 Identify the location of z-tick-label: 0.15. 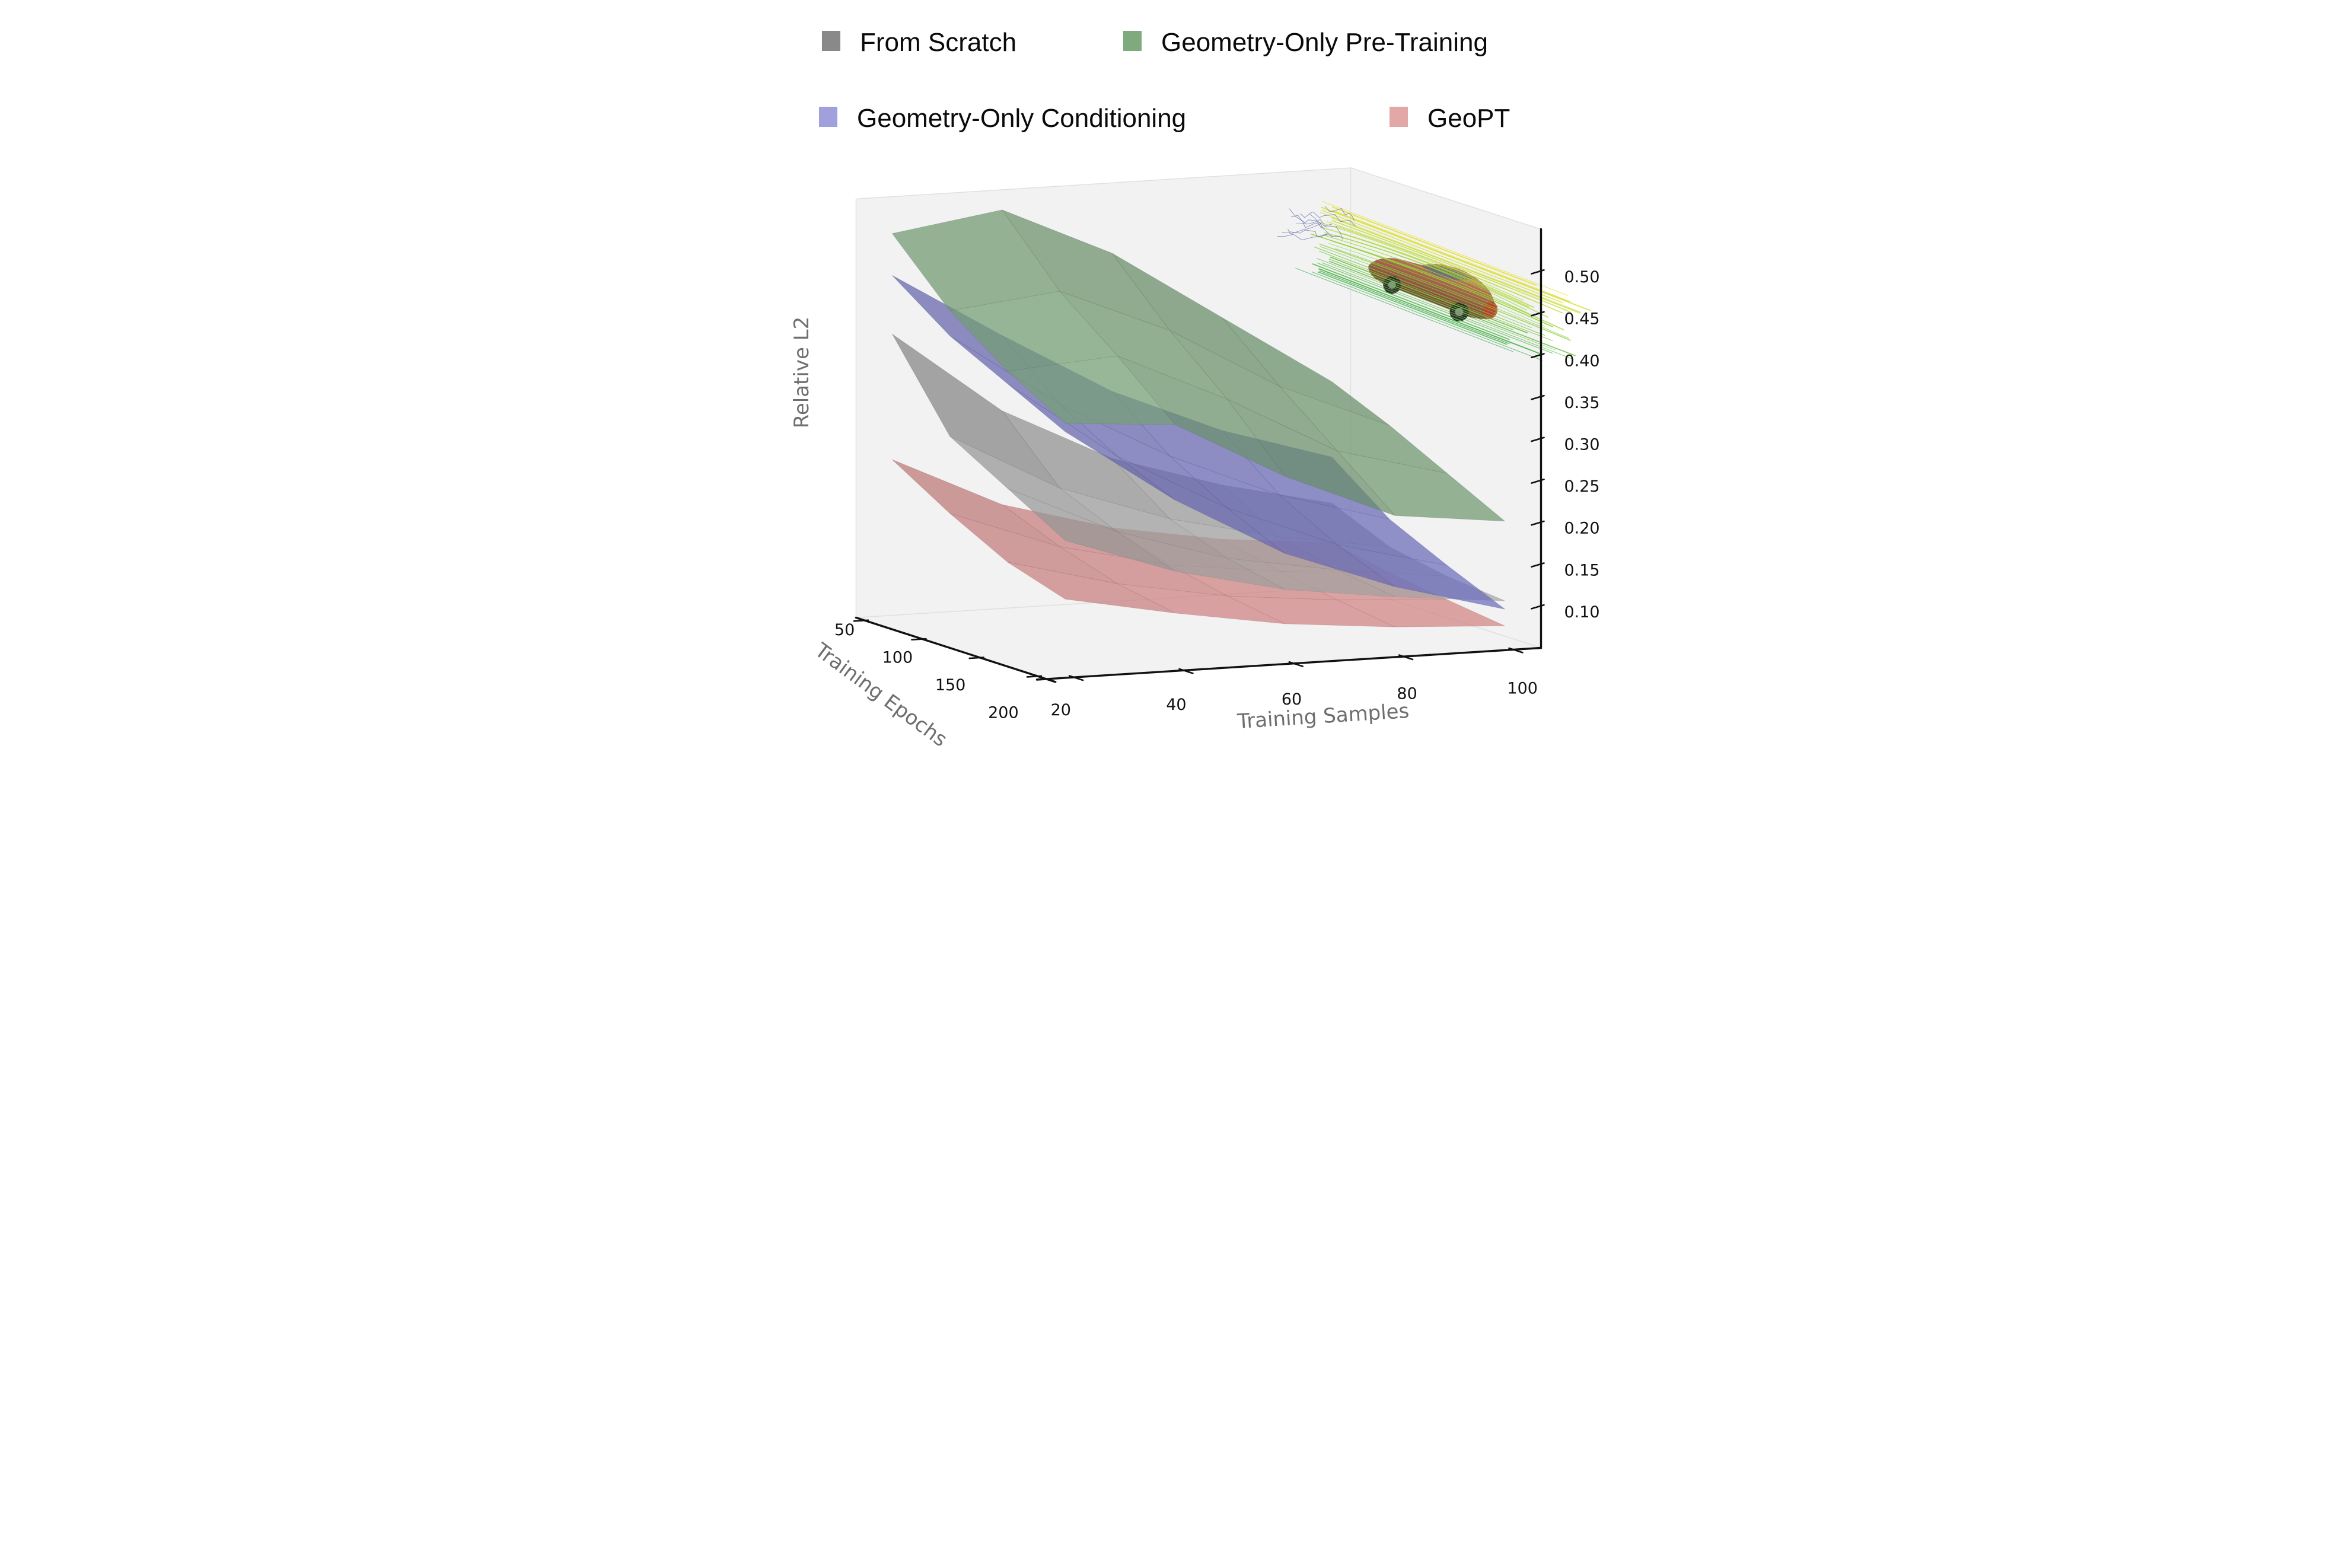
(1581, 570).